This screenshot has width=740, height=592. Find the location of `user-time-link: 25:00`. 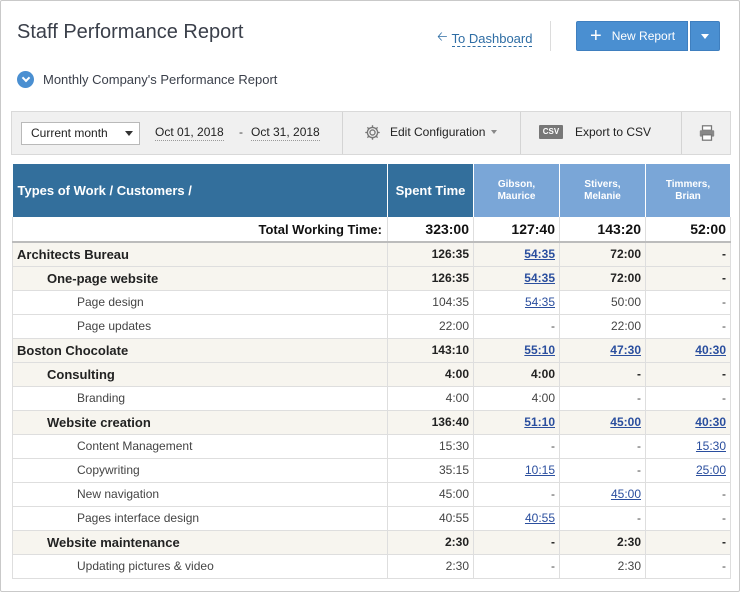

user-time-link: 25:00 is located at coordinates (710, 470).